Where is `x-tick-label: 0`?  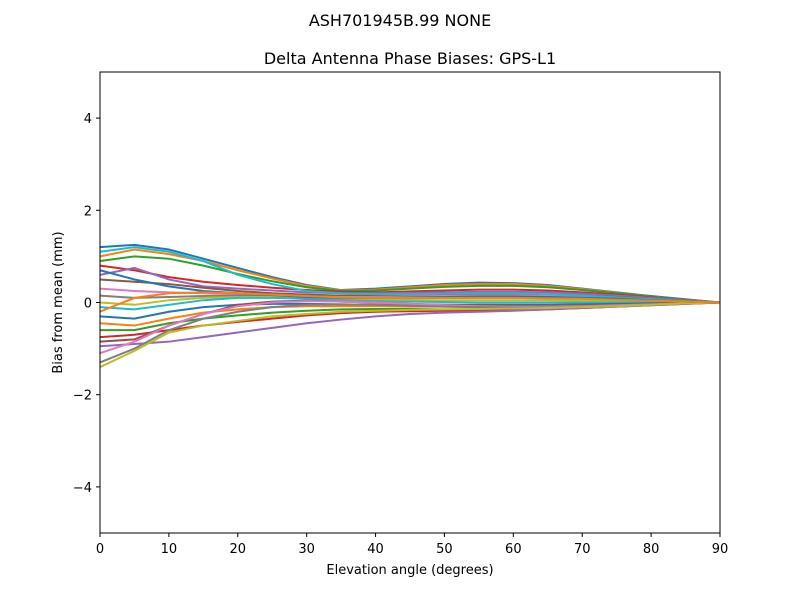
x-tick-label: 0 is located at coordinates (100, 549).